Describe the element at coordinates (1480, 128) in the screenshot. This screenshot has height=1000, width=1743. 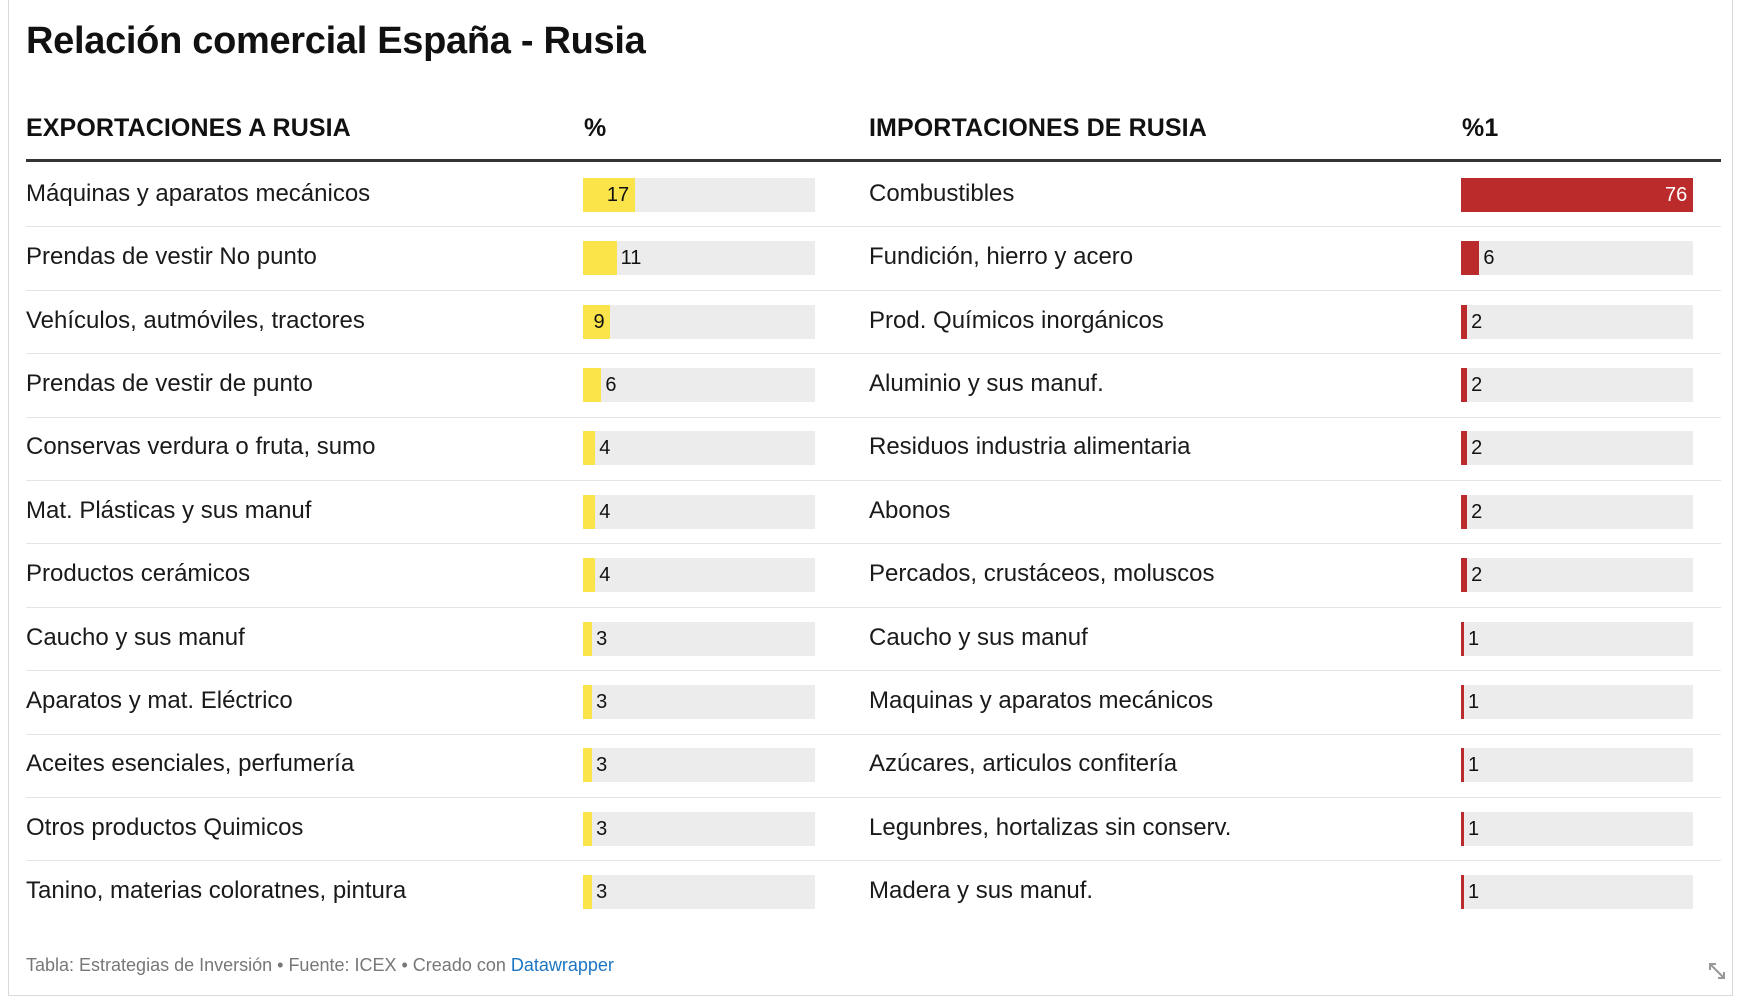
I see `imports-pct-header: %1` at that location.